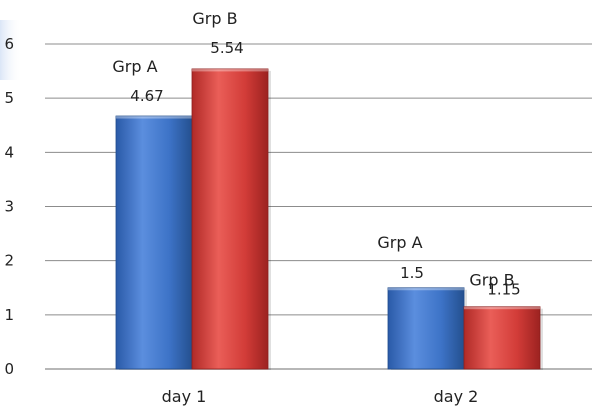 The height and width of the screenshot is (407, 597). Describe the element at coordinates (146, 96) in the screenshot. I see `data-label-value: 4.67` at that location.